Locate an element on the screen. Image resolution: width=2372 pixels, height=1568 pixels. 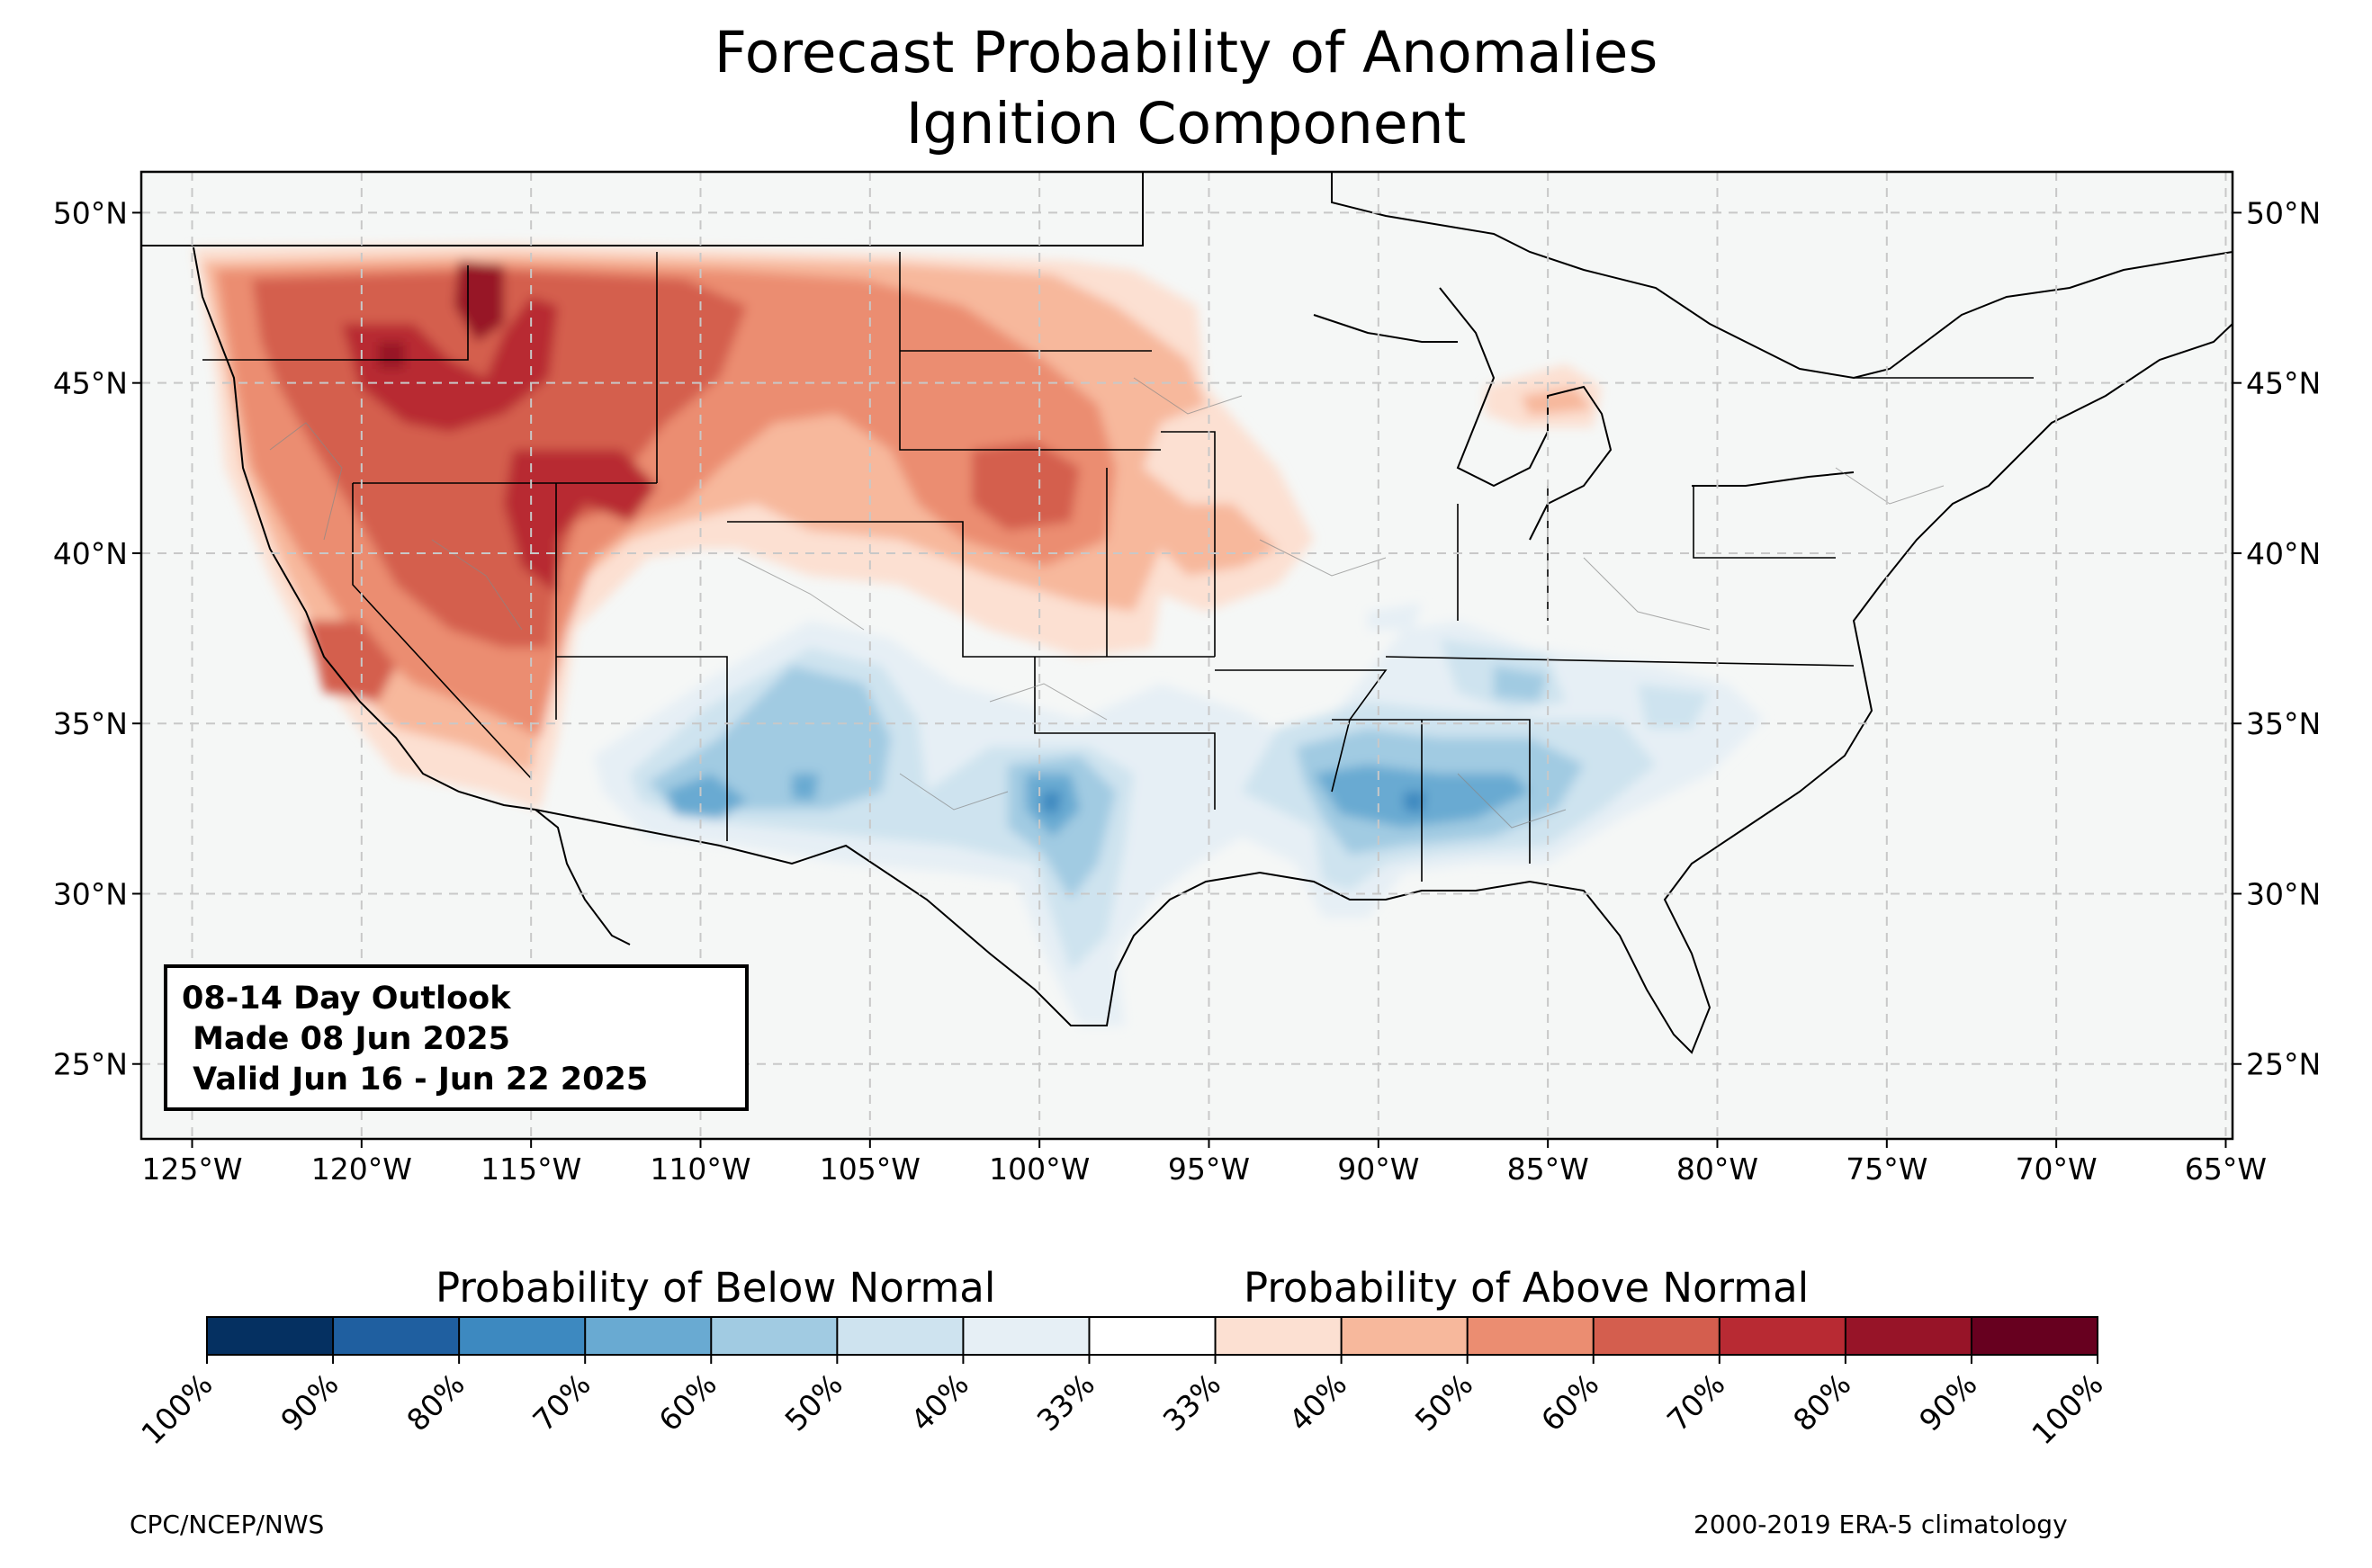
lon-tick-label: 95°W is located at coordinates (1209, 1169).